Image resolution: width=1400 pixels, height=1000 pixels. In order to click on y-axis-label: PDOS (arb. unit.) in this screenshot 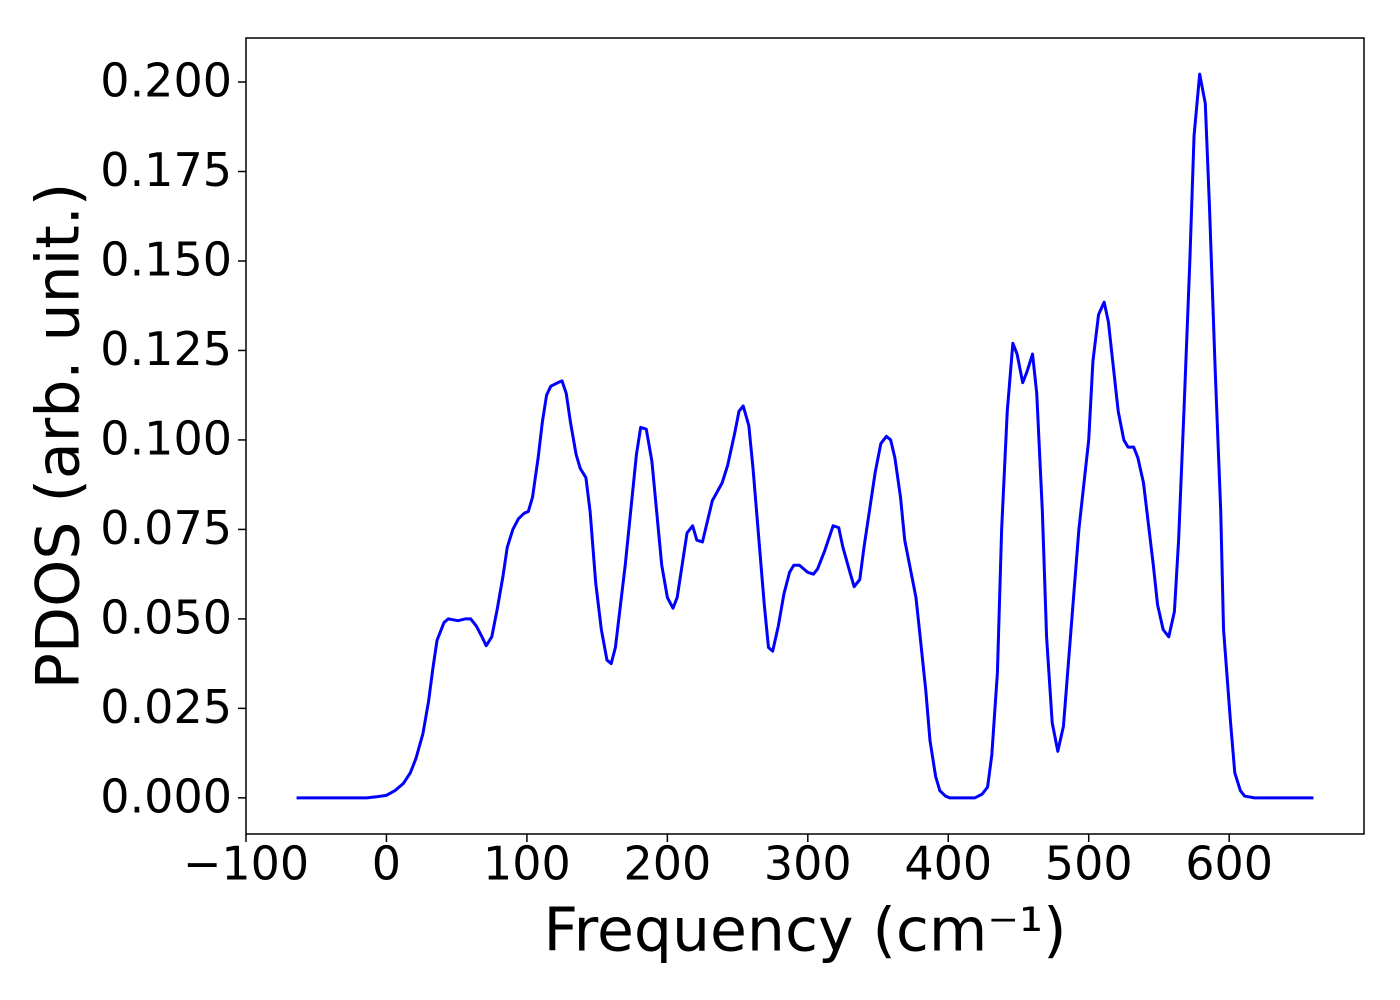, I will do `click(59, 436)`.